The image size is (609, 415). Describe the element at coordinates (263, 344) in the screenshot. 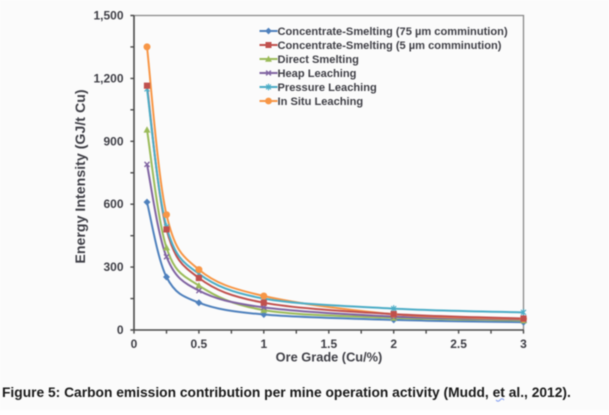

I see `svg-text: 1` at that location.